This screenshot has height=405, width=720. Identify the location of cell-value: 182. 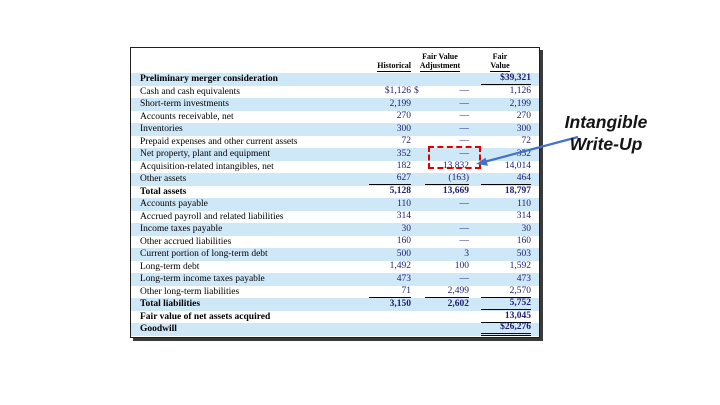
(403, 166).